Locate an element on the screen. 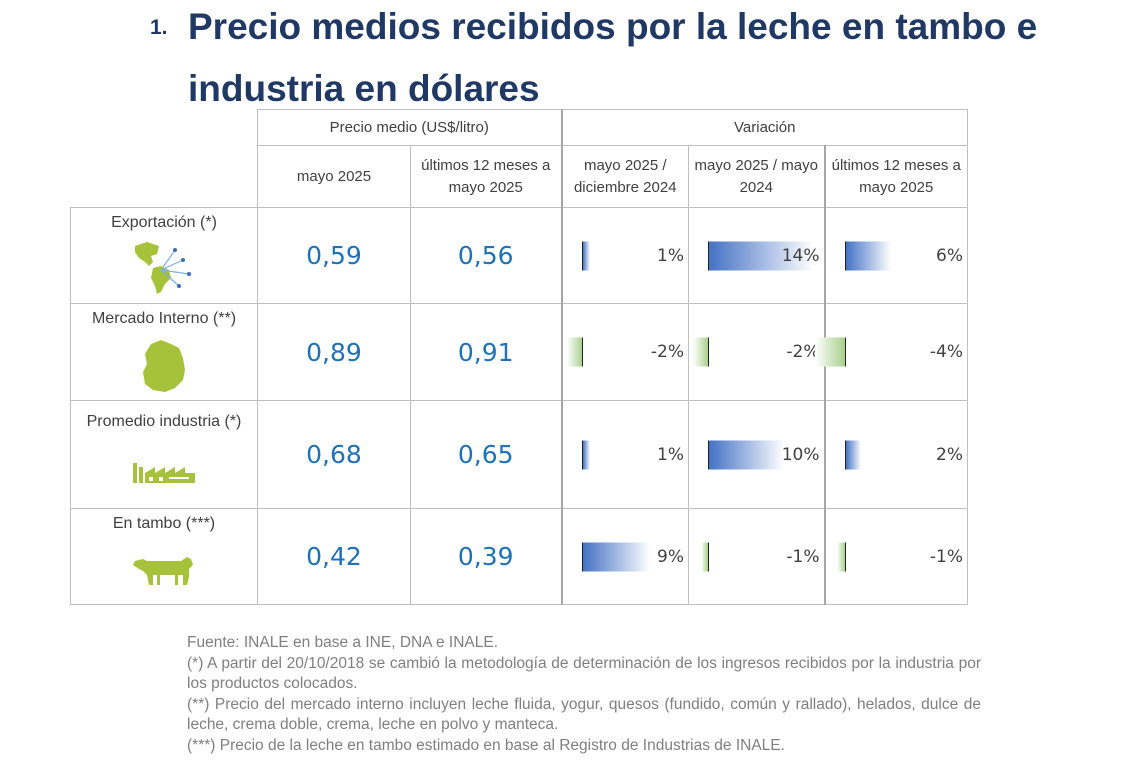 Image resolution: width=1137 pixels, height=765 pixels. price-may2025: 0,68 is located at coordinates (334, 454).